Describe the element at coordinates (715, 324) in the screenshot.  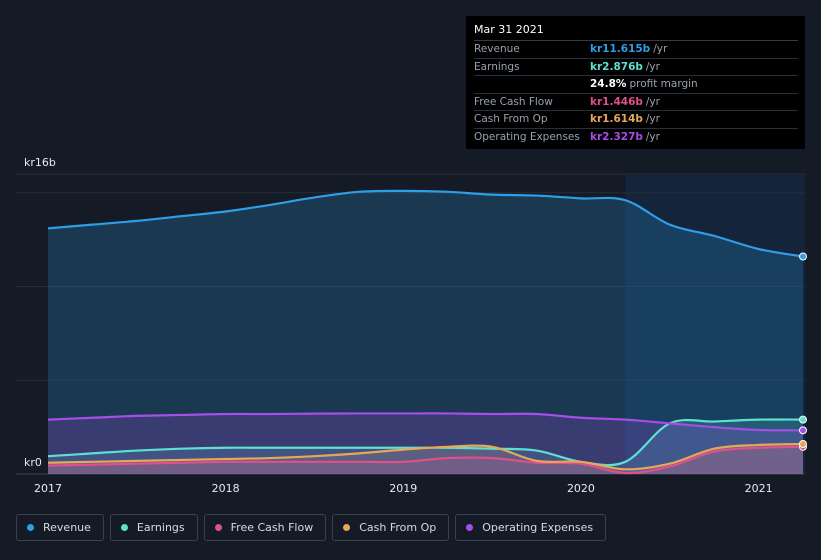
I see `highlight-region` at that location.